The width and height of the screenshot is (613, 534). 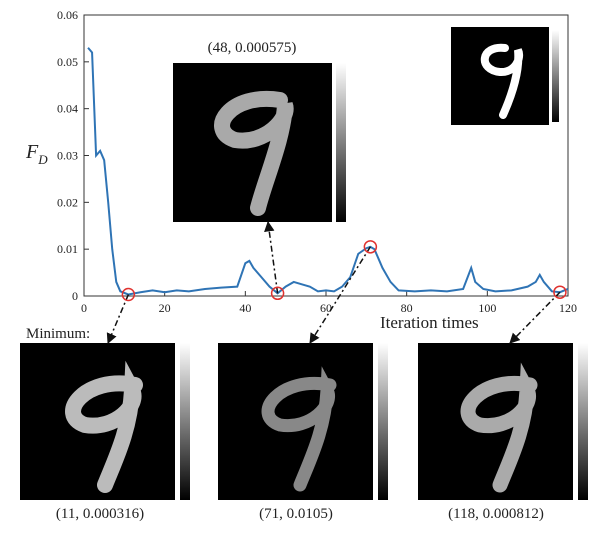 What do you see at coordinates (42, 159) in the screenshot?
I see `y-label-sub: D` at bounding box center [42, 159].